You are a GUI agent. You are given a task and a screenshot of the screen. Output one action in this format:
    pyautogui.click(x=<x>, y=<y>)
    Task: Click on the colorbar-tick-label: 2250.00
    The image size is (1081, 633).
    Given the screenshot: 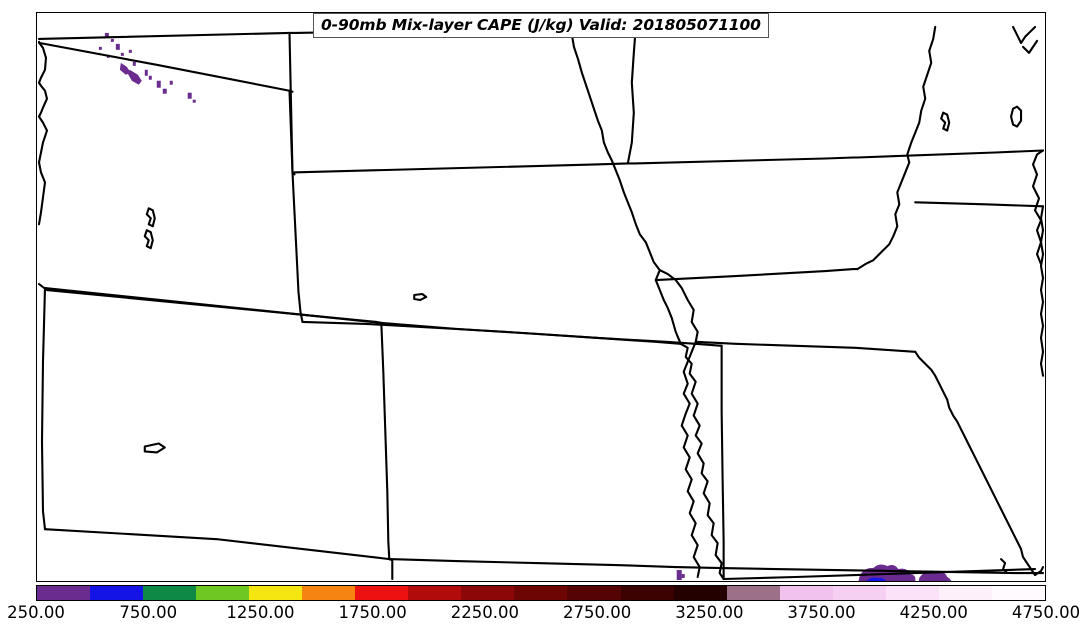 What is the action you would take?
    pyautogui.click(x=484, y=612)
    